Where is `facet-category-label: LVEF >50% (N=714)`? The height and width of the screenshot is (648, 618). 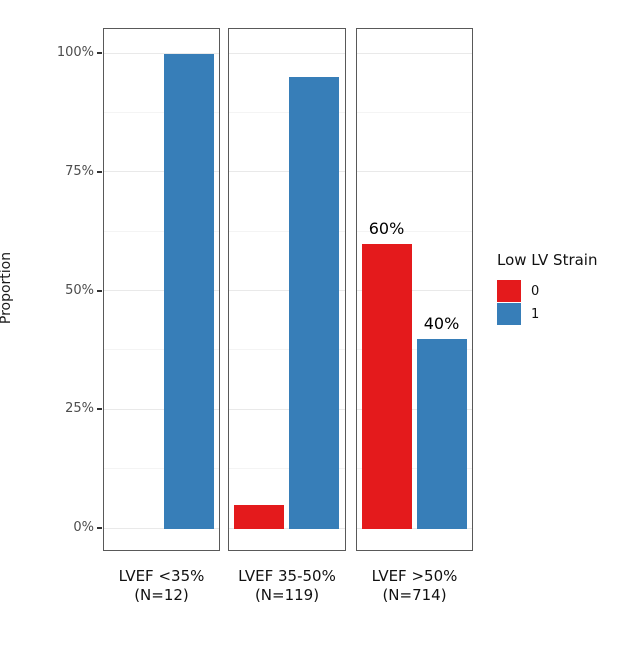 facet-category-label: LVEF >50% (N=714) is located at coordinates (414, 586).